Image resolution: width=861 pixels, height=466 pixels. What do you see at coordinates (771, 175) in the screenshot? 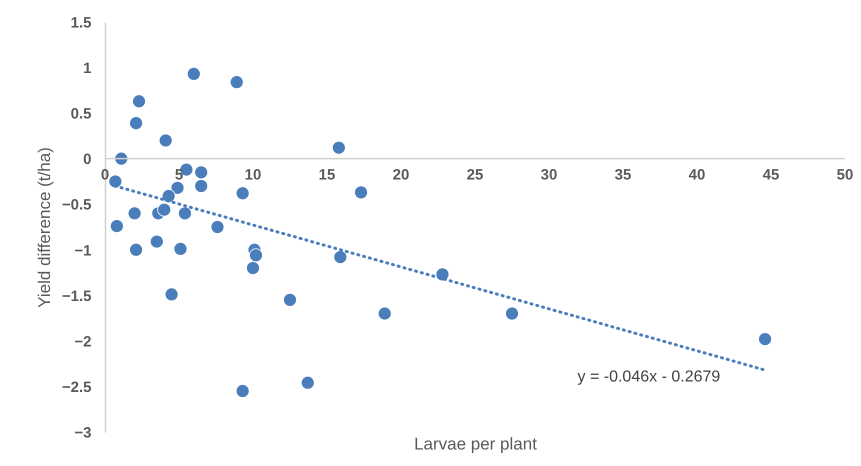
I see `x-tick-label: 45` at bounding box center [771, 175].